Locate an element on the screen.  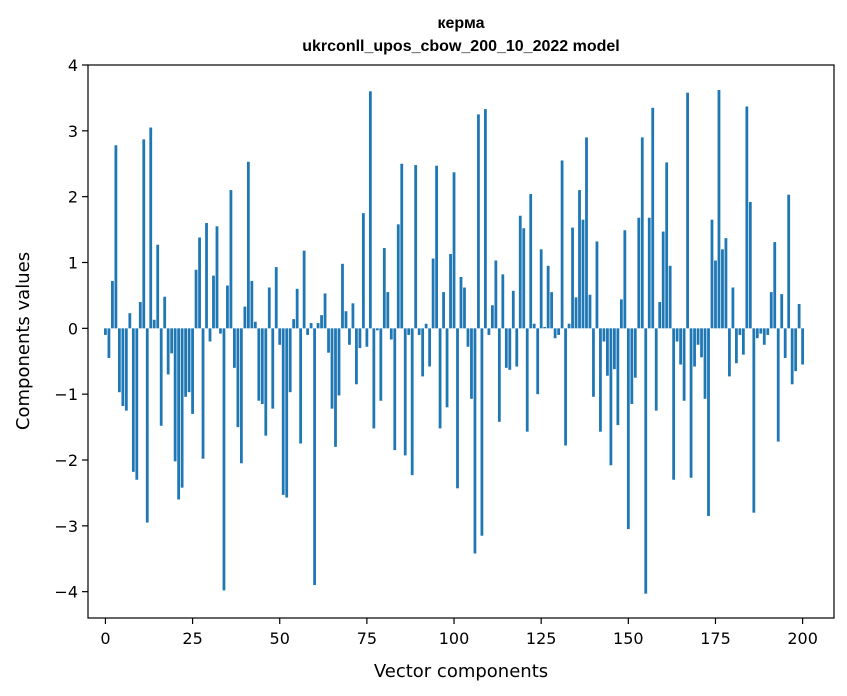
chart-subtitle: ukrconll_upos_cbow_200_10_2022 model is located at coordinates (460, 46).